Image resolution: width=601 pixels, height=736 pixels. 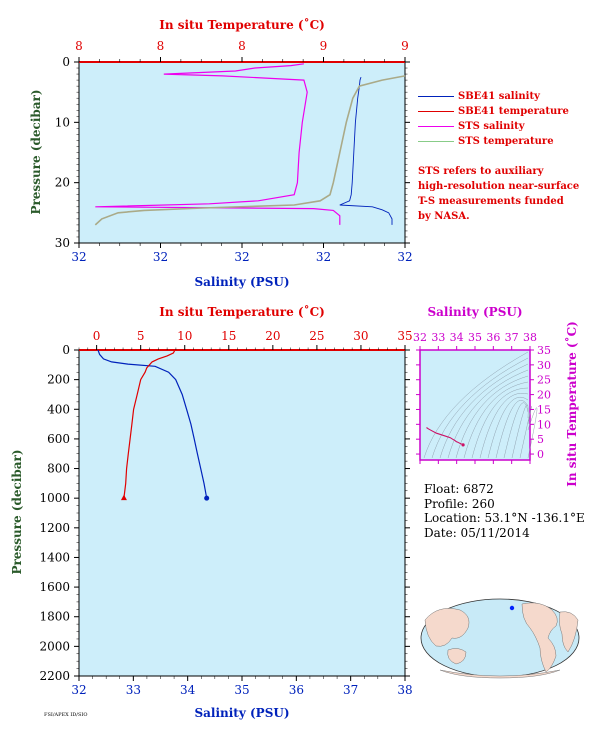 I want to click on bottom-temperature-tick-label: 20, so click(x=272, y=336).